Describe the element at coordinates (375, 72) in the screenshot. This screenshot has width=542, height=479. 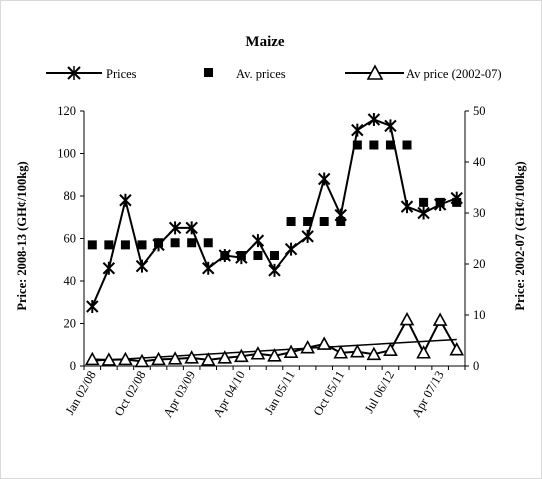
I see `legend-av-price-2002-07-marker` at that location.